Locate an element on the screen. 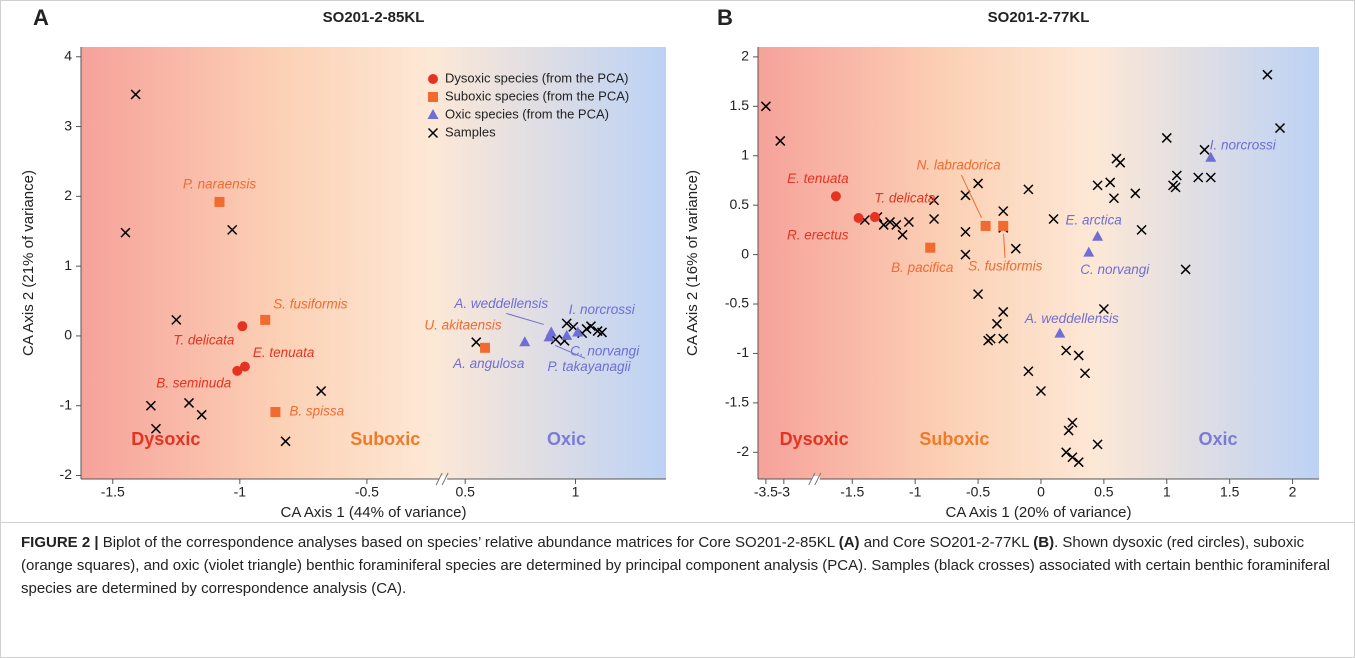 This screenshot has width=1355, height=658. point-label: P. takayanagii is located at coordinates (590, 366).